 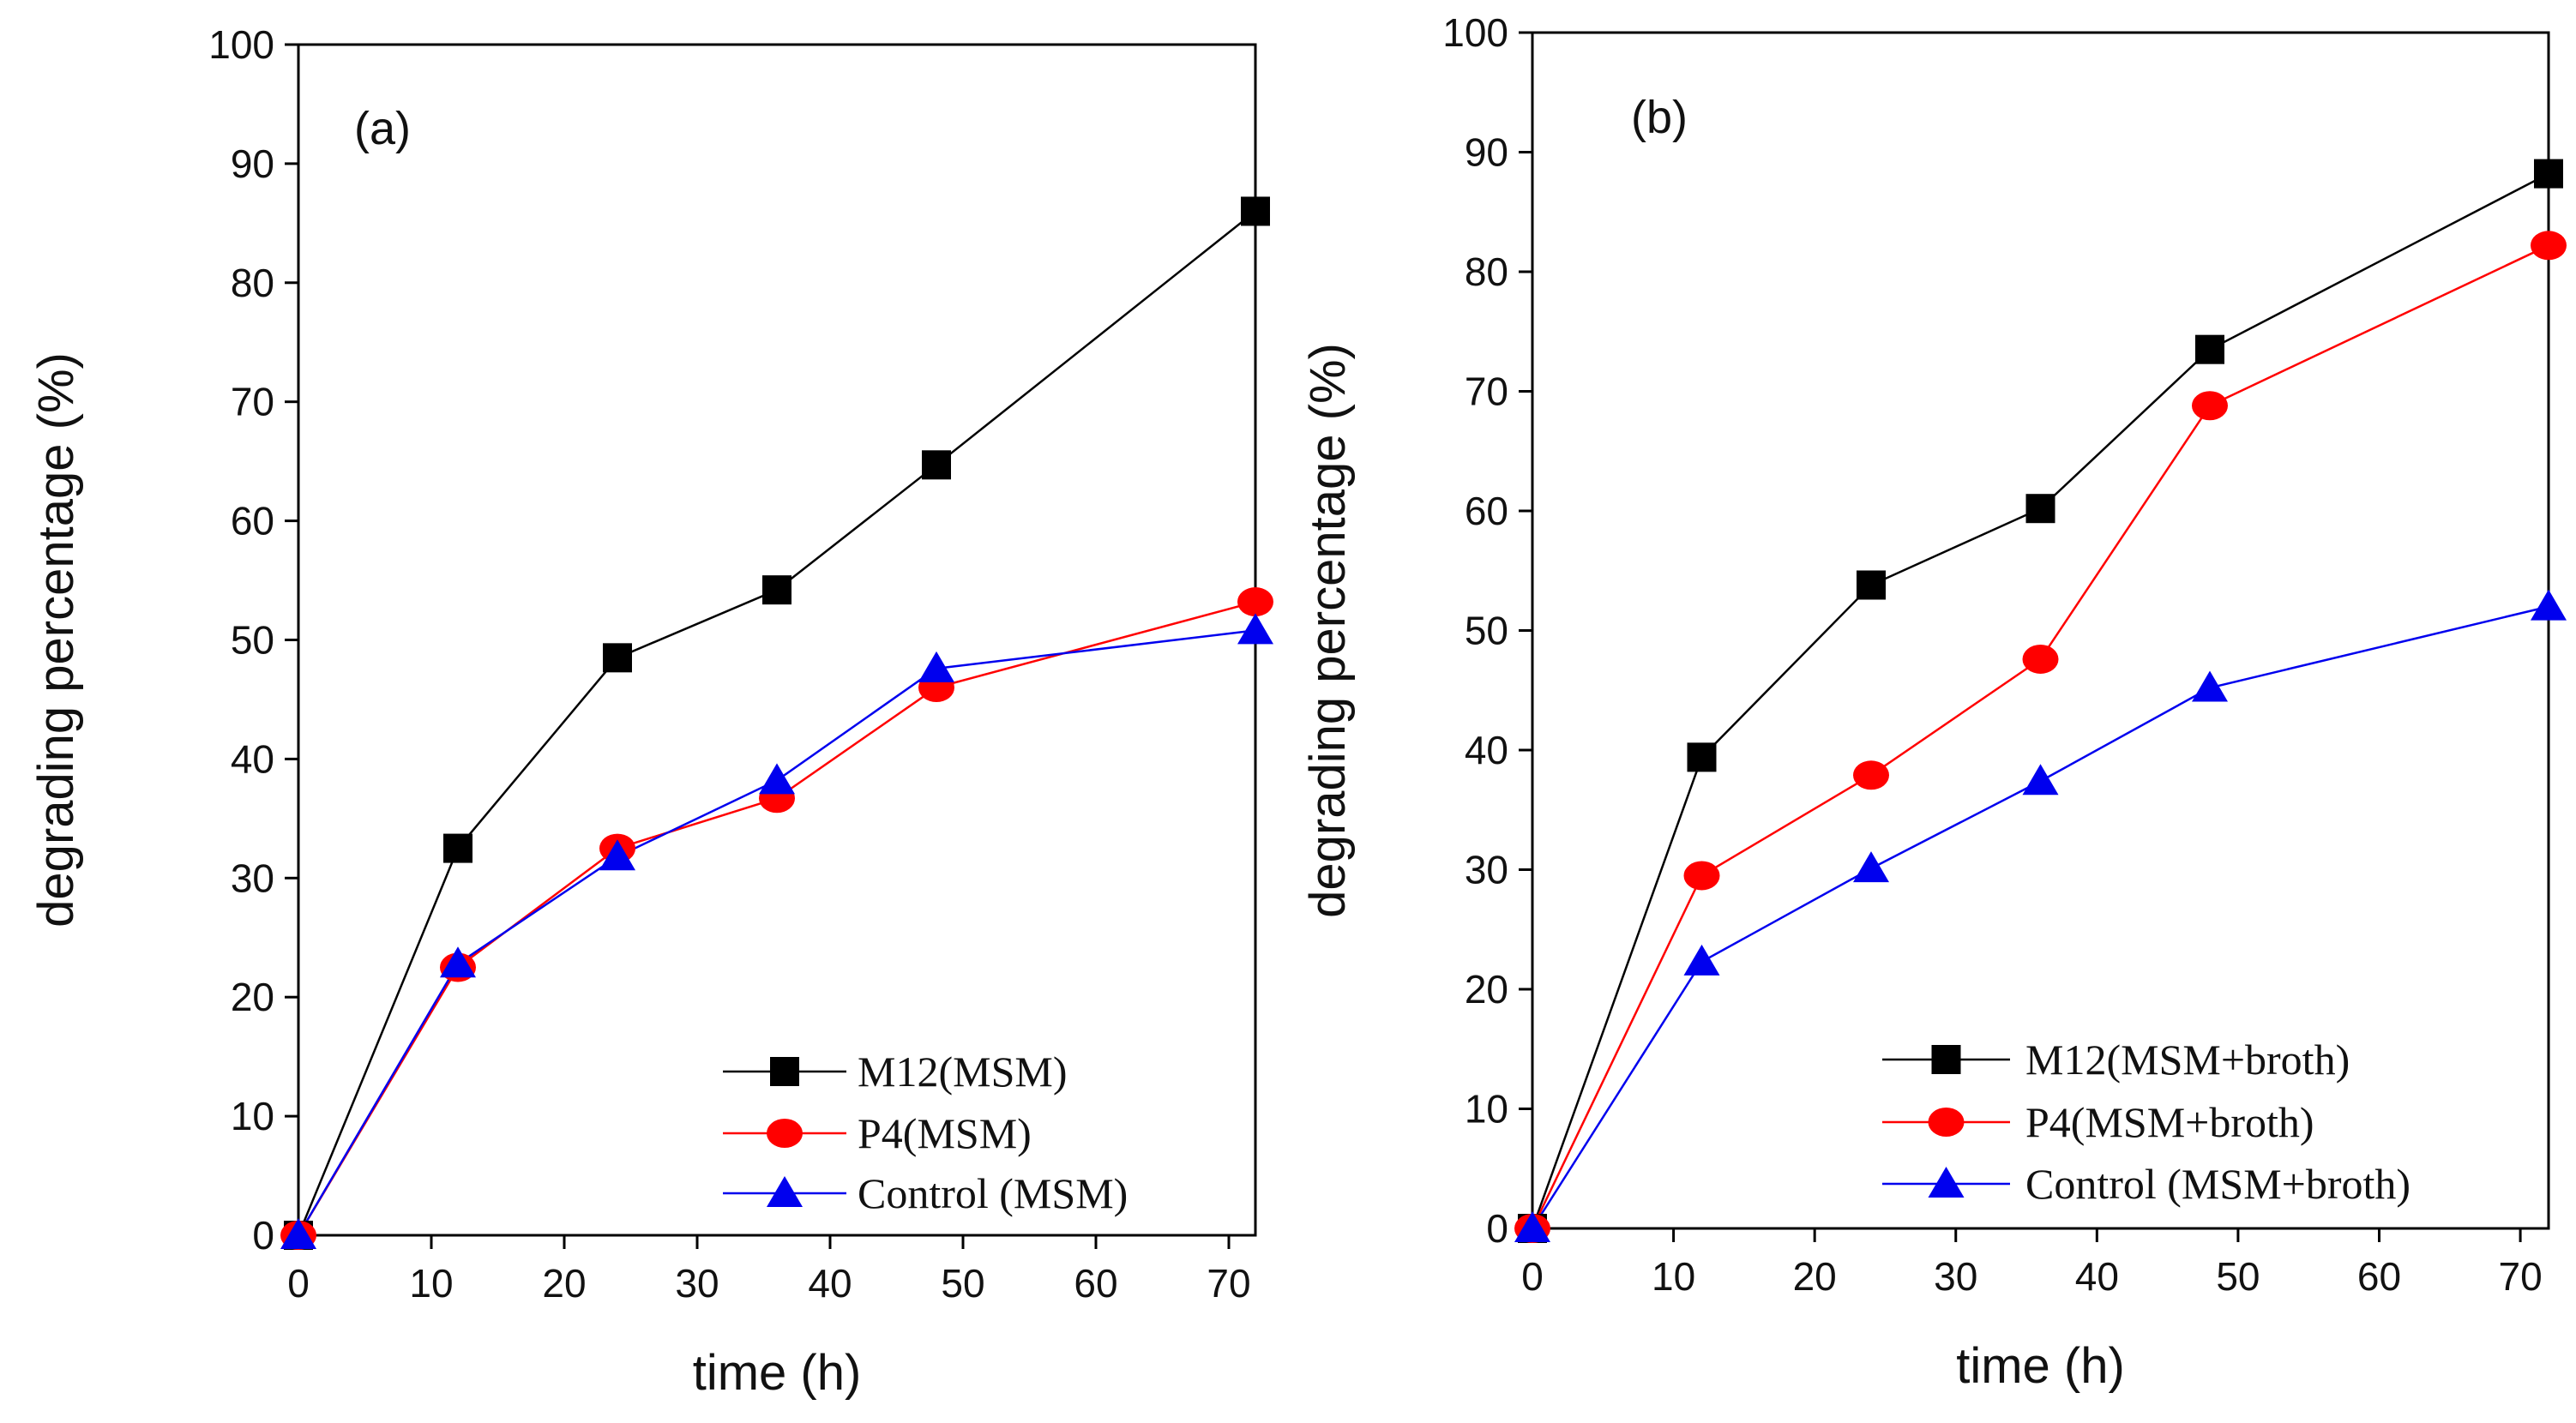 What do you see at coordinates (2169, 1122) in the screenshot?
I see `legend-label: P4(MSM+broth)` at bounding box center [2169, 1122].